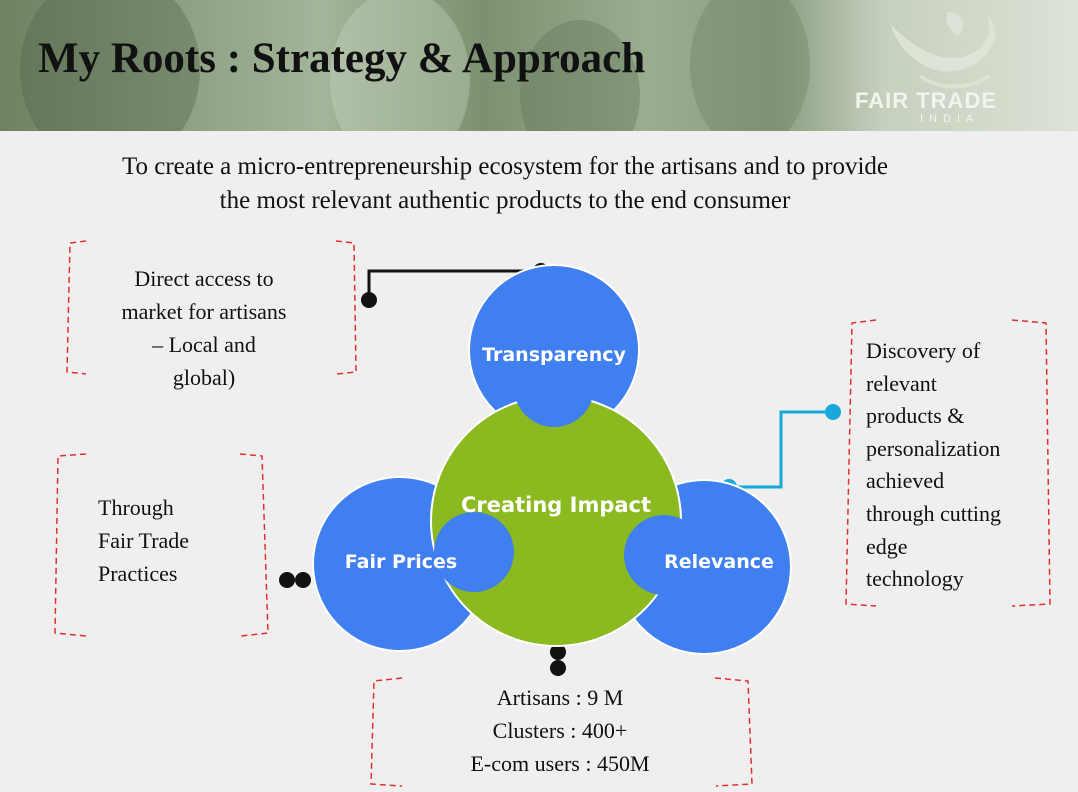 The height and width of the screenshot is (792, 1078). Describe the element at coordinates (915, 579) in the screenshot. I see `box-discovery-line: technology` at that location.